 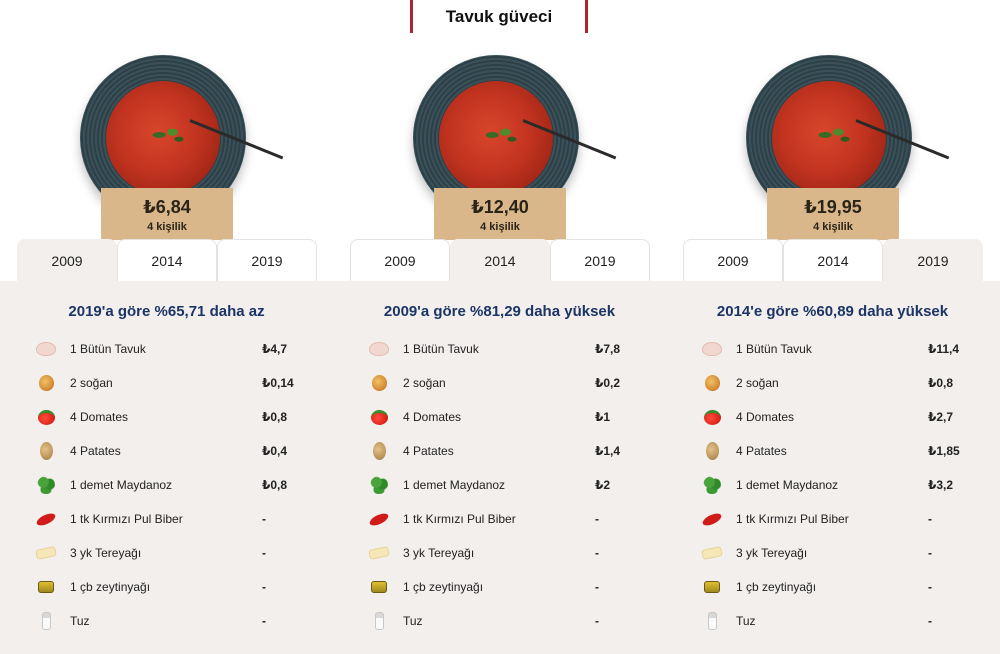 I want to click on total-price: ₺12,40, so click(x=500, y=207).